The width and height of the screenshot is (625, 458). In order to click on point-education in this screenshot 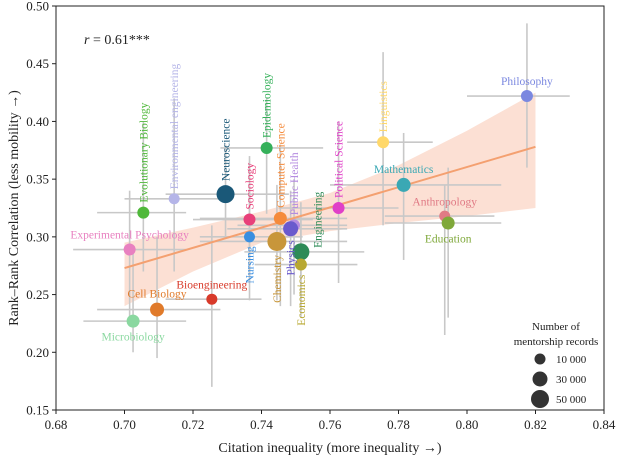, I will do `click(448, 223)`.